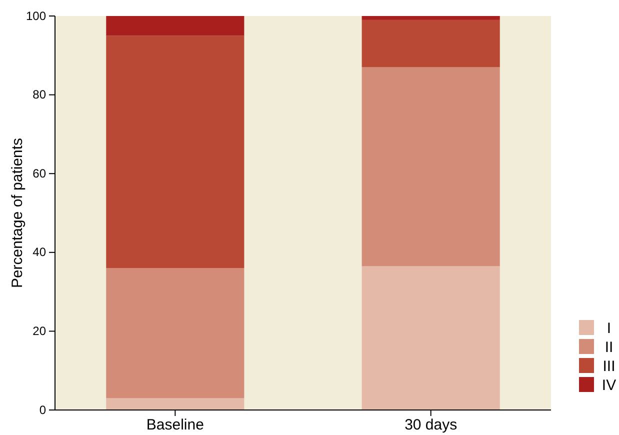 Image resolution: width=619 pixels, height=435 pixels. What do you see at coordinates (175, 425) in the screenshot?
I see `x-tick-label: Baseline` at bounding box center [175, 425].